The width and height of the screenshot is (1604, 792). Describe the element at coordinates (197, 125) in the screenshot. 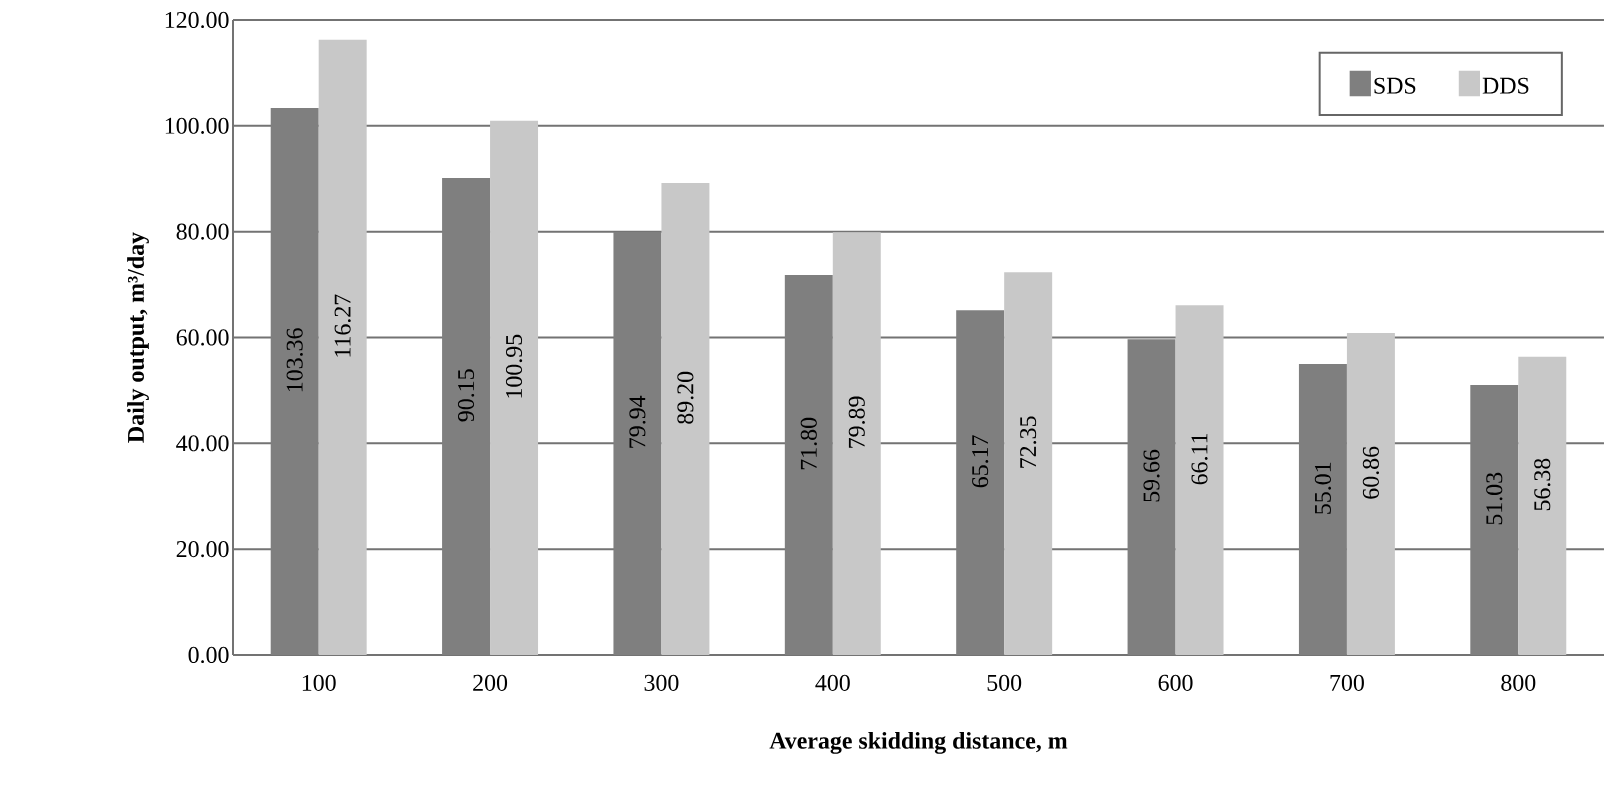

I see `y-tick-label: 100.00` at that location.